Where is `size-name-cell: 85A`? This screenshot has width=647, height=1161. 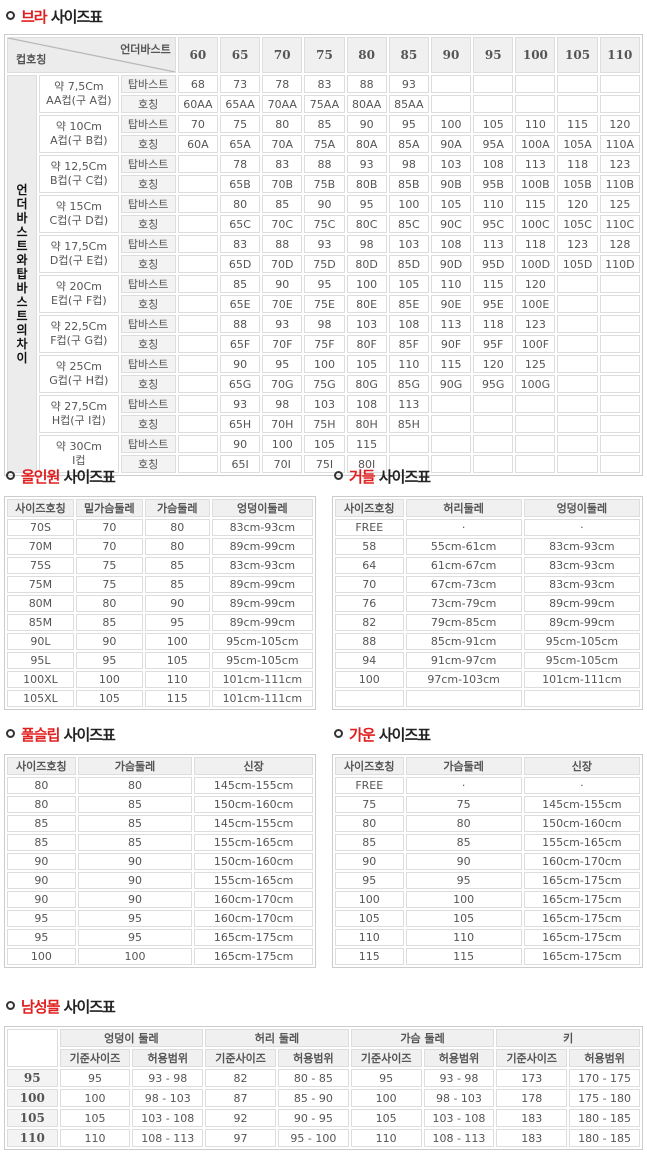 size-name-cell: 85A is located at coordinates (408, 144).